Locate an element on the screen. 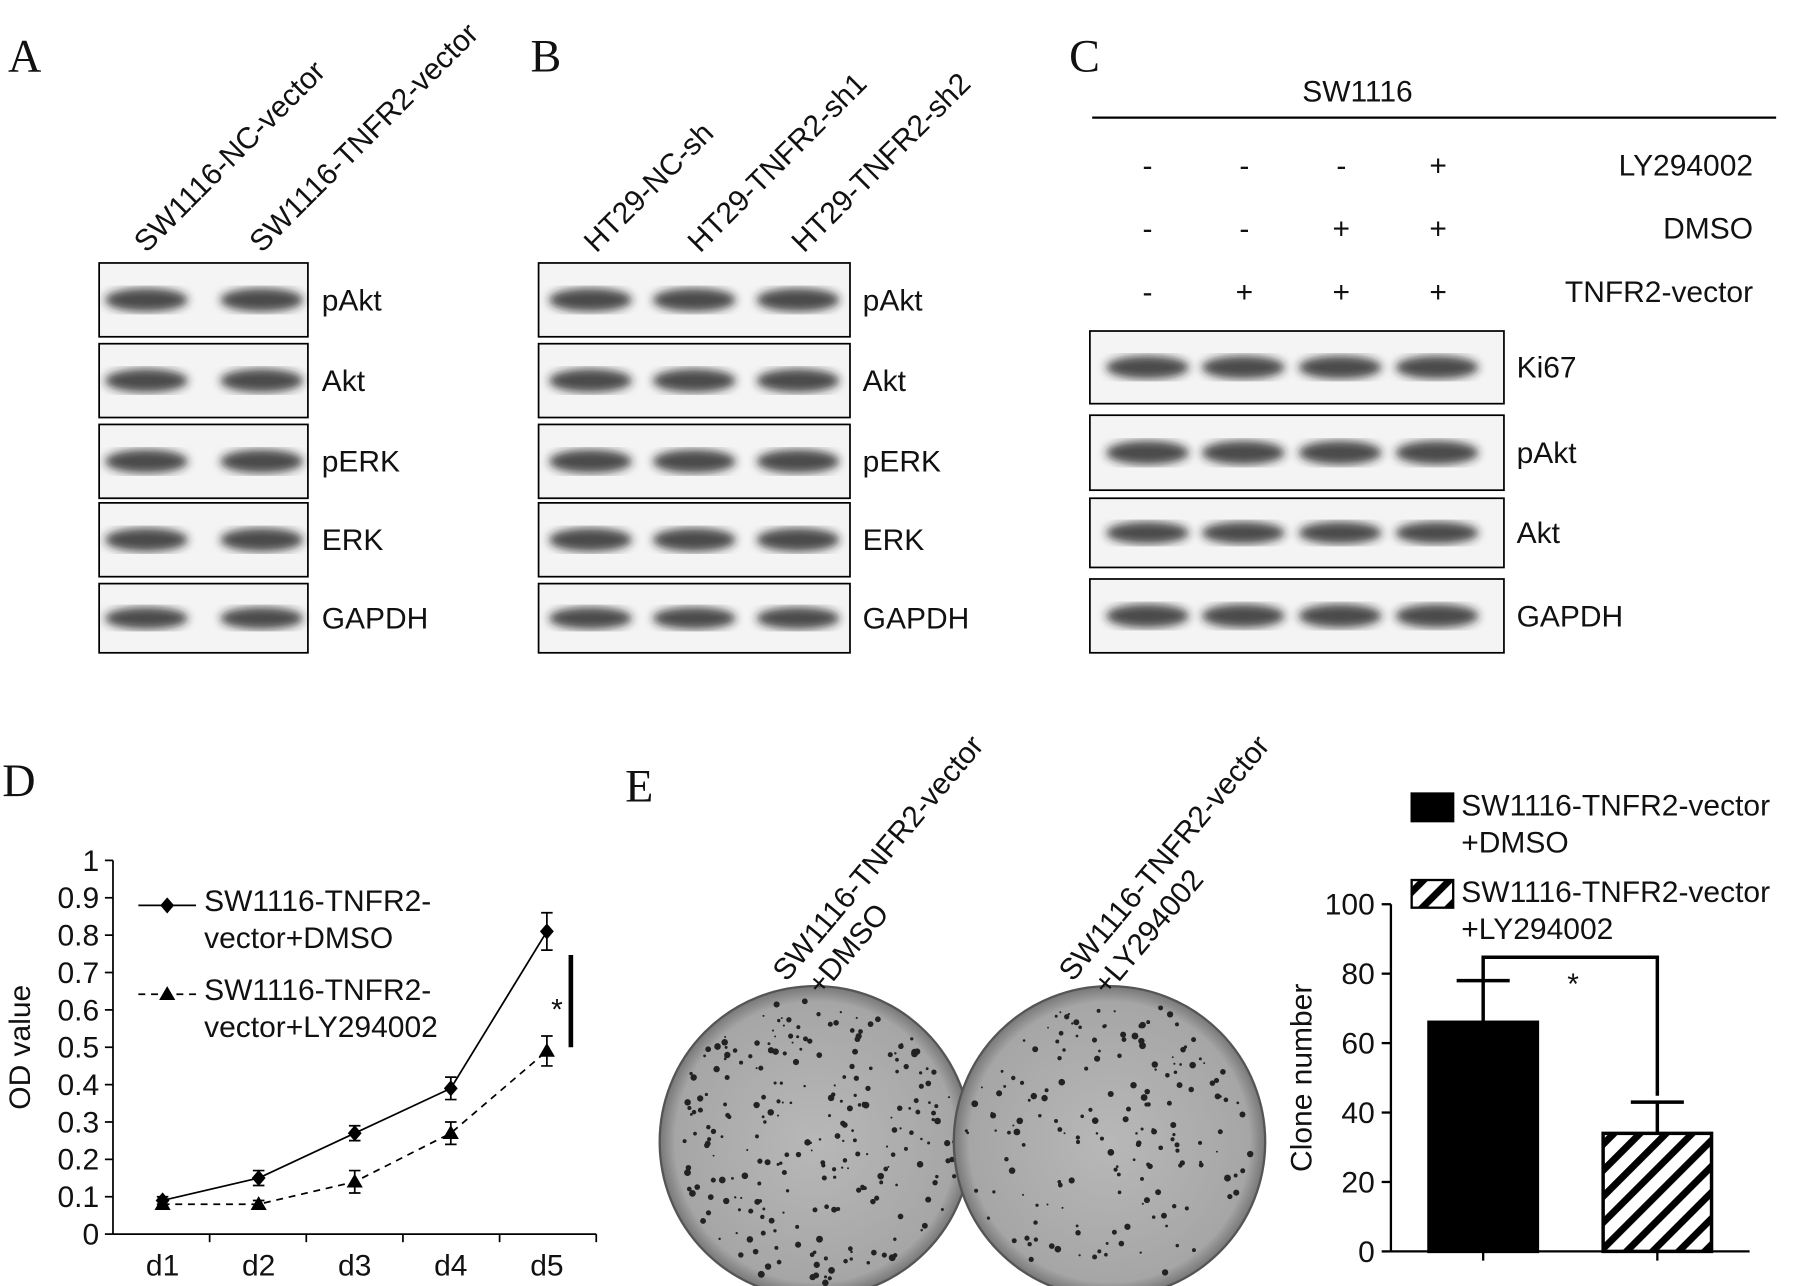 The height and width of the screenshot is (1286, 1813). bar is located at coordinates (1657, 1192).